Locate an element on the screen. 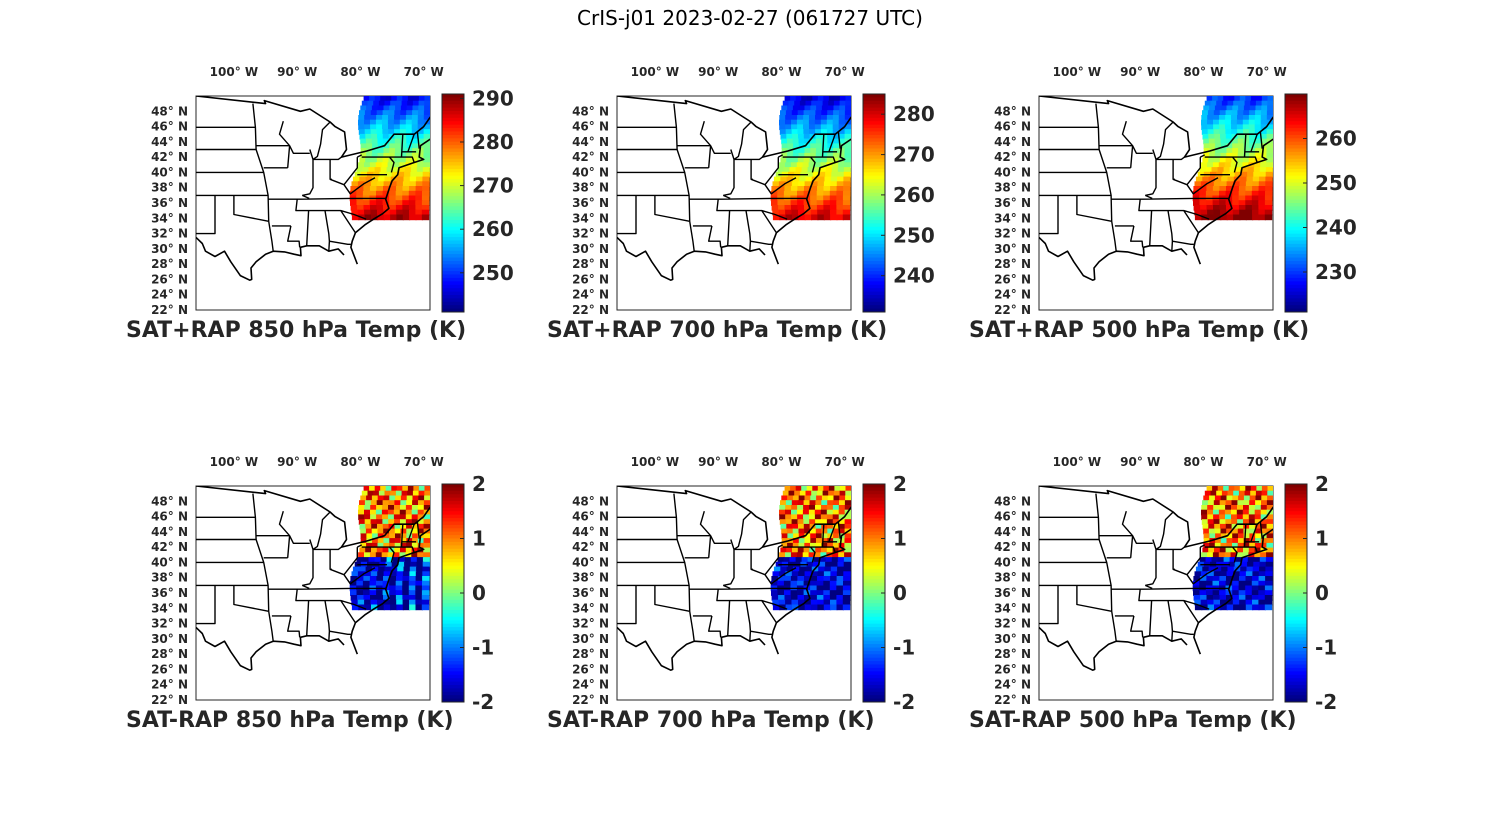 Image resolution: width=1500 pixels, height=825 pixels. colorbar-tick-label: 230 is located at coordinates (1336, 272).